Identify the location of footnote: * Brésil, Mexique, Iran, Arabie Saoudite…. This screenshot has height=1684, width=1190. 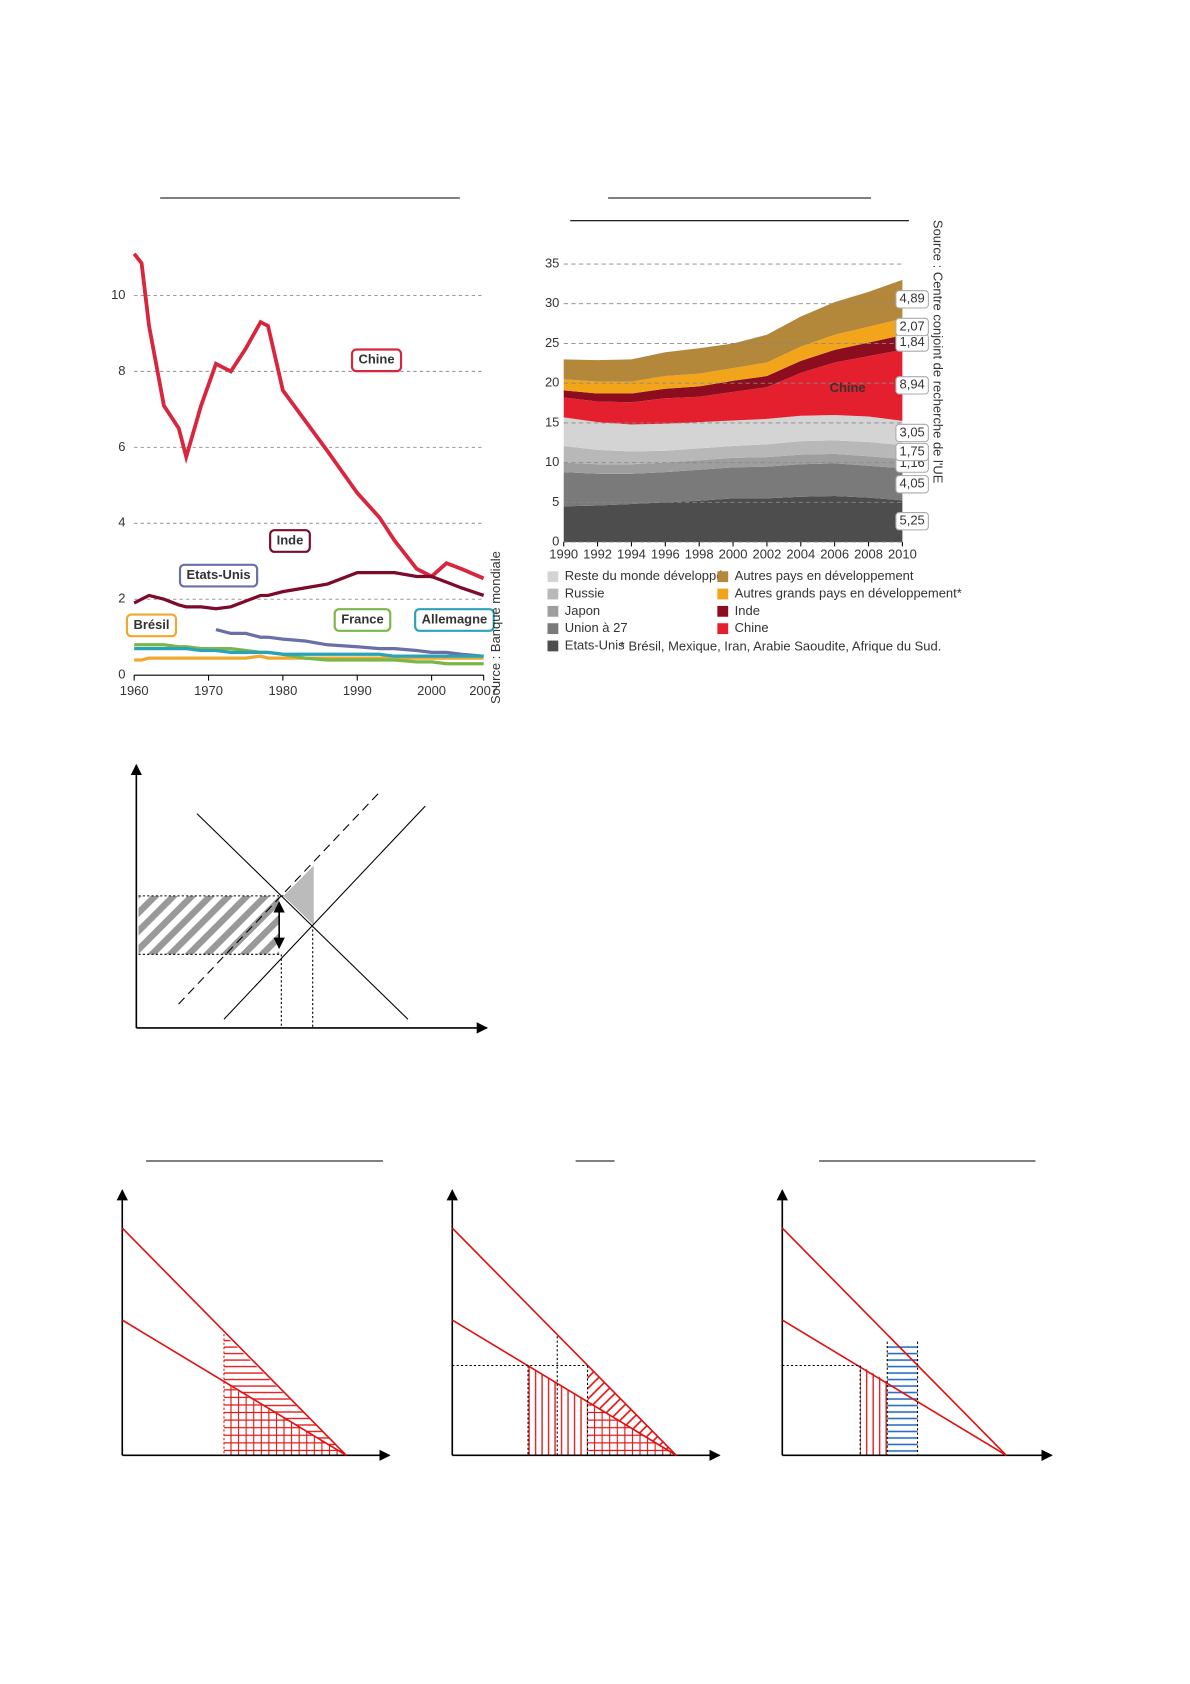
(781, 645).